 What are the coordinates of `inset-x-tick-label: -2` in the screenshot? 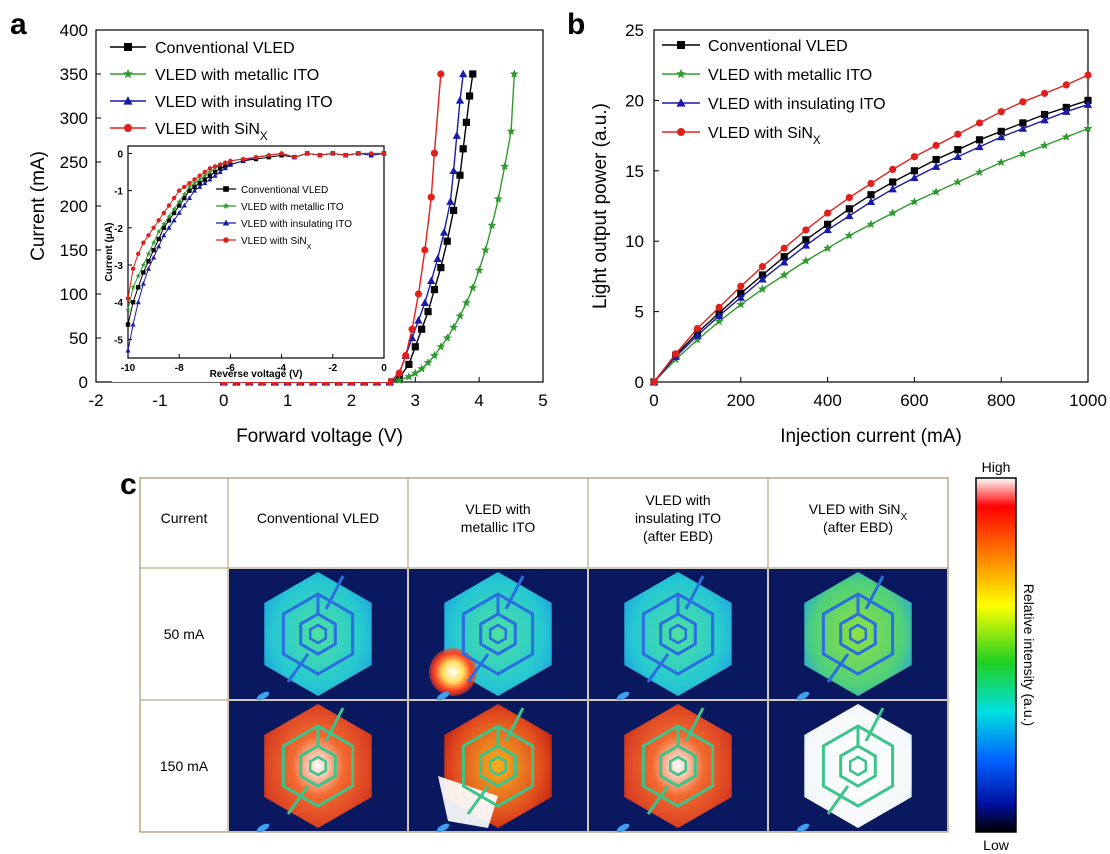 It's located at (332, 368).